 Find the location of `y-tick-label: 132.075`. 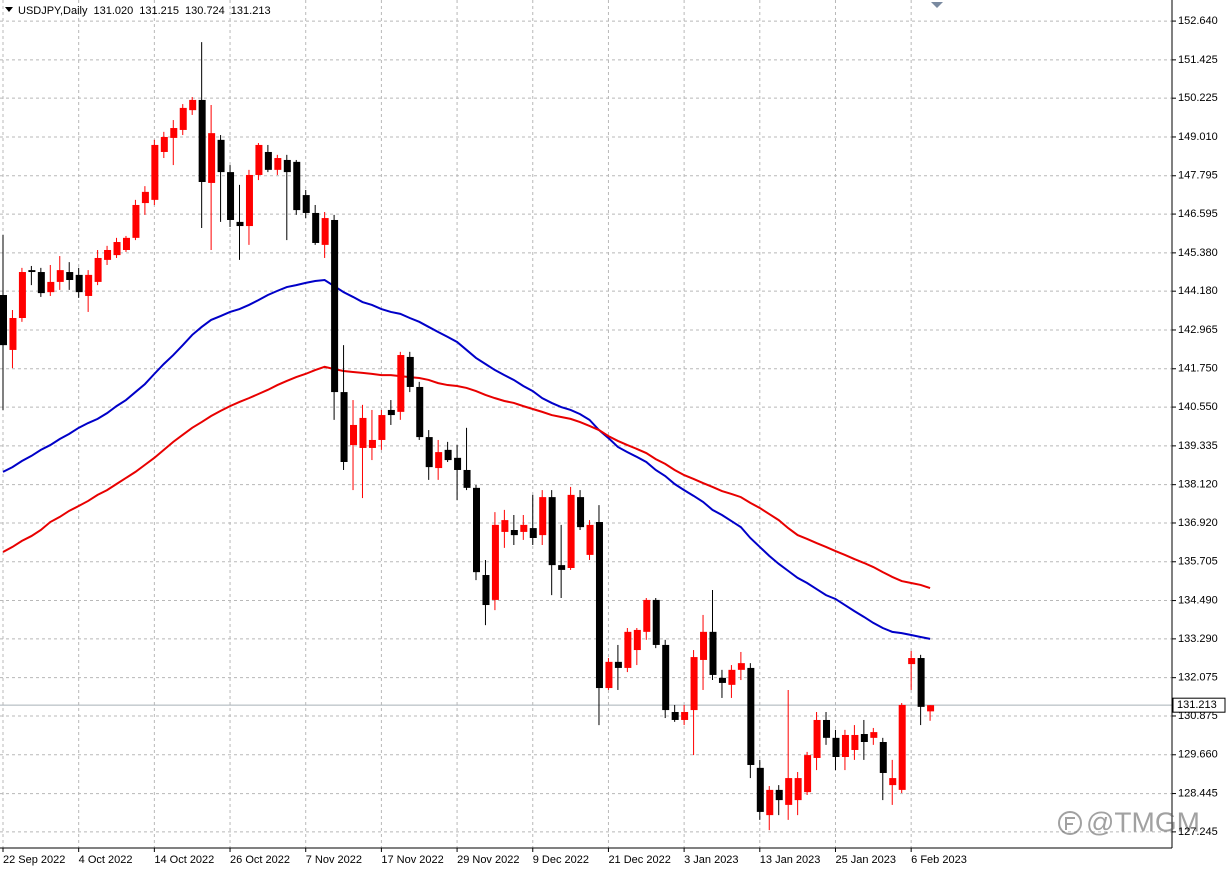

y-tick-label: 132.075 is located at coordinates (1198, 678).